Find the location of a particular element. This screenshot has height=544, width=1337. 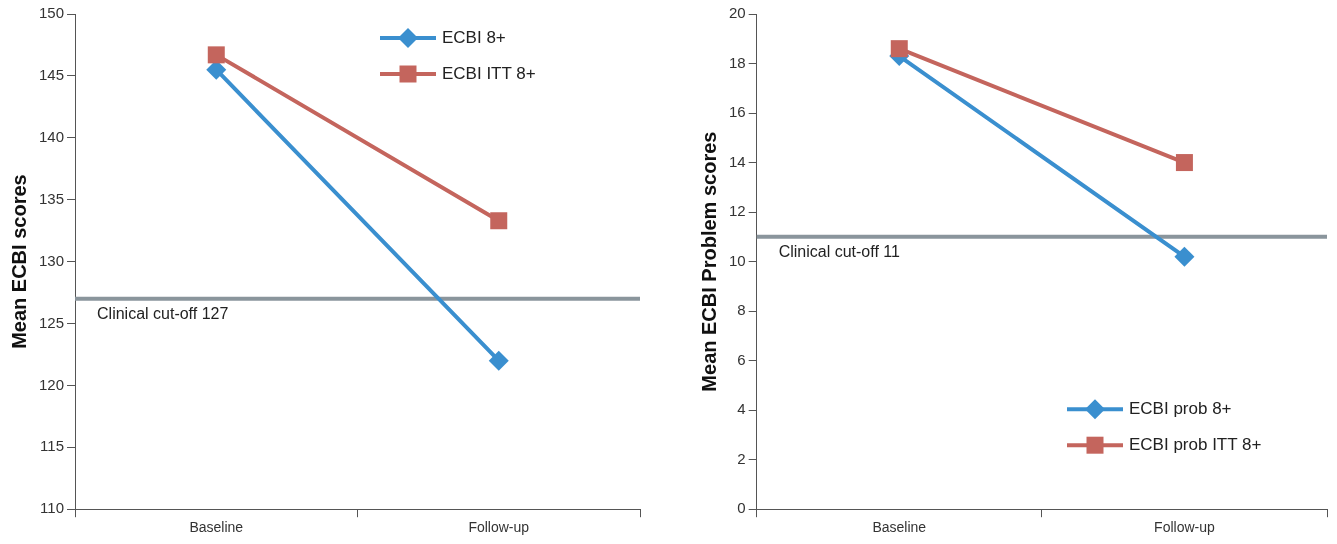

y-tick-label: 110 is located at coordinates (52, 508).